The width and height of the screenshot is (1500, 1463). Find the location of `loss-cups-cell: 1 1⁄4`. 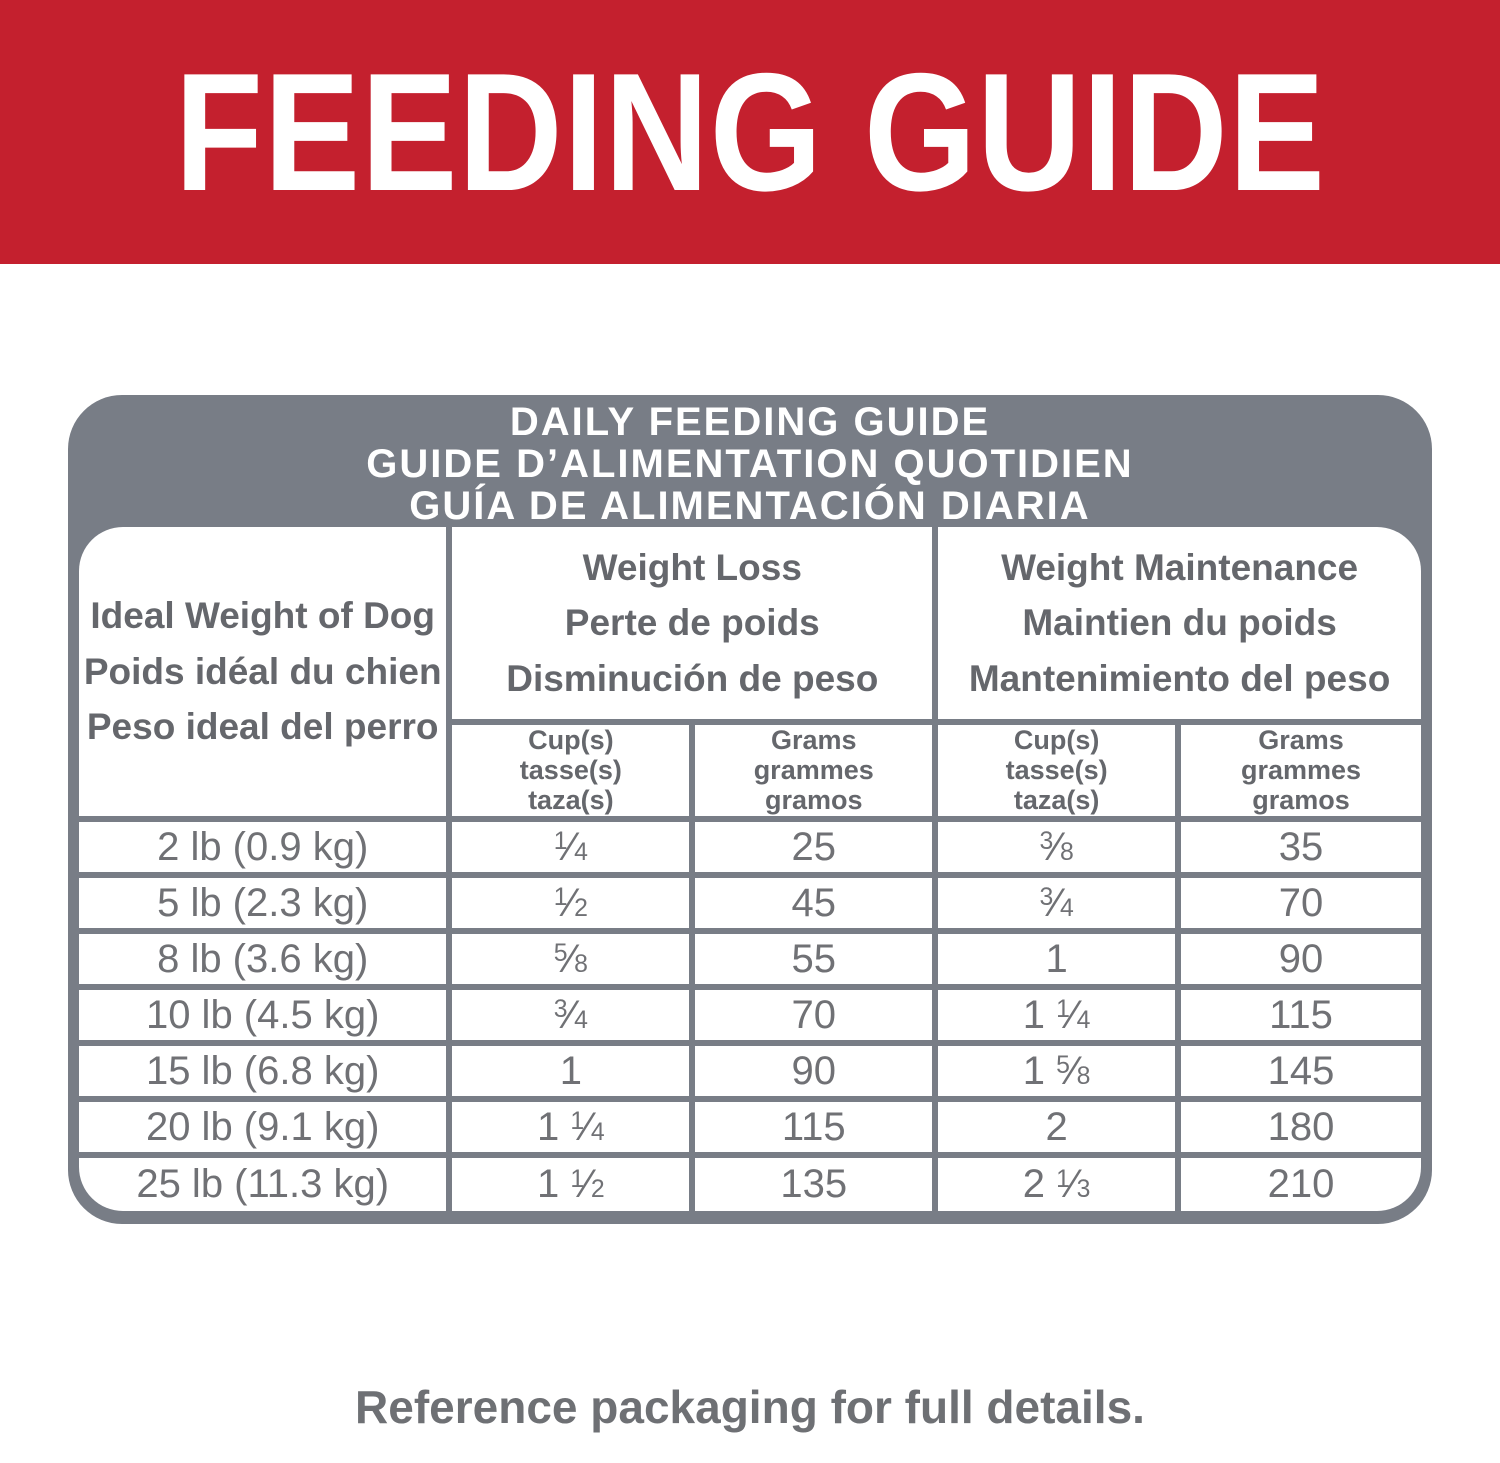

loss-cups-cell: 1 1⁄4 is located at coordinates (571, 1126).